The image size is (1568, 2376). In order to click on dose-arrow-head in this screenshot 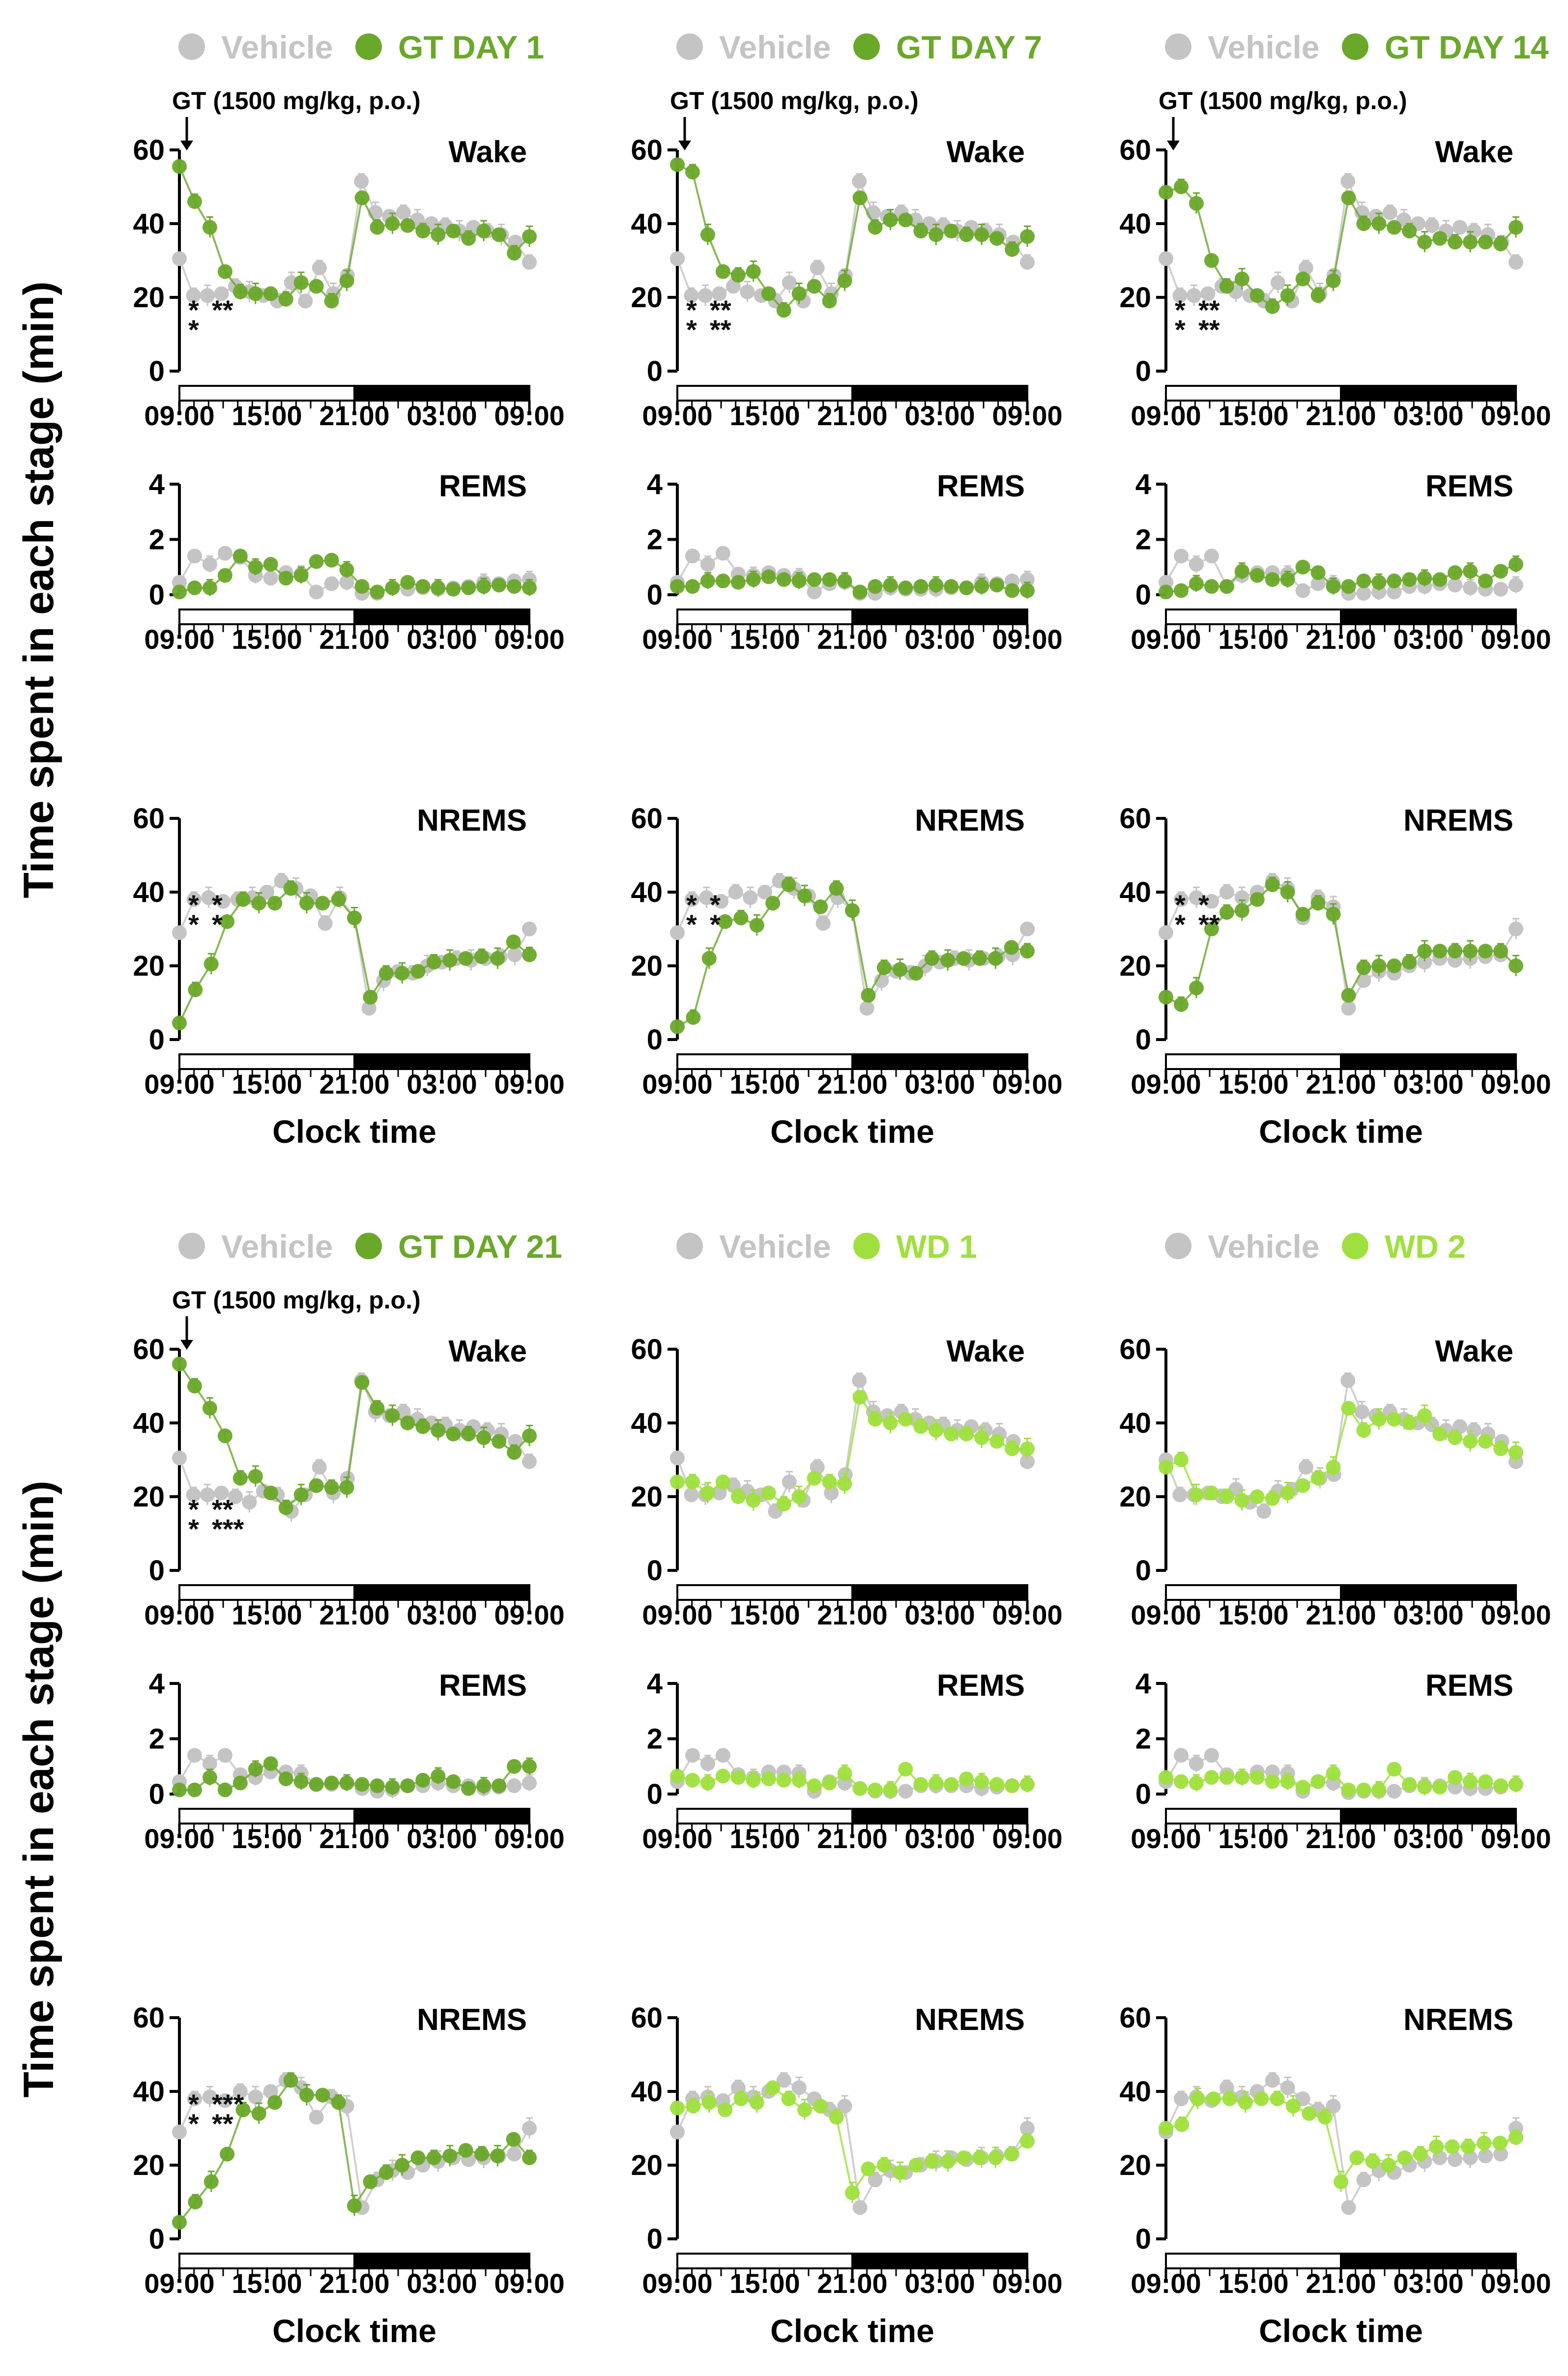, I will do `click(684, 145)`.